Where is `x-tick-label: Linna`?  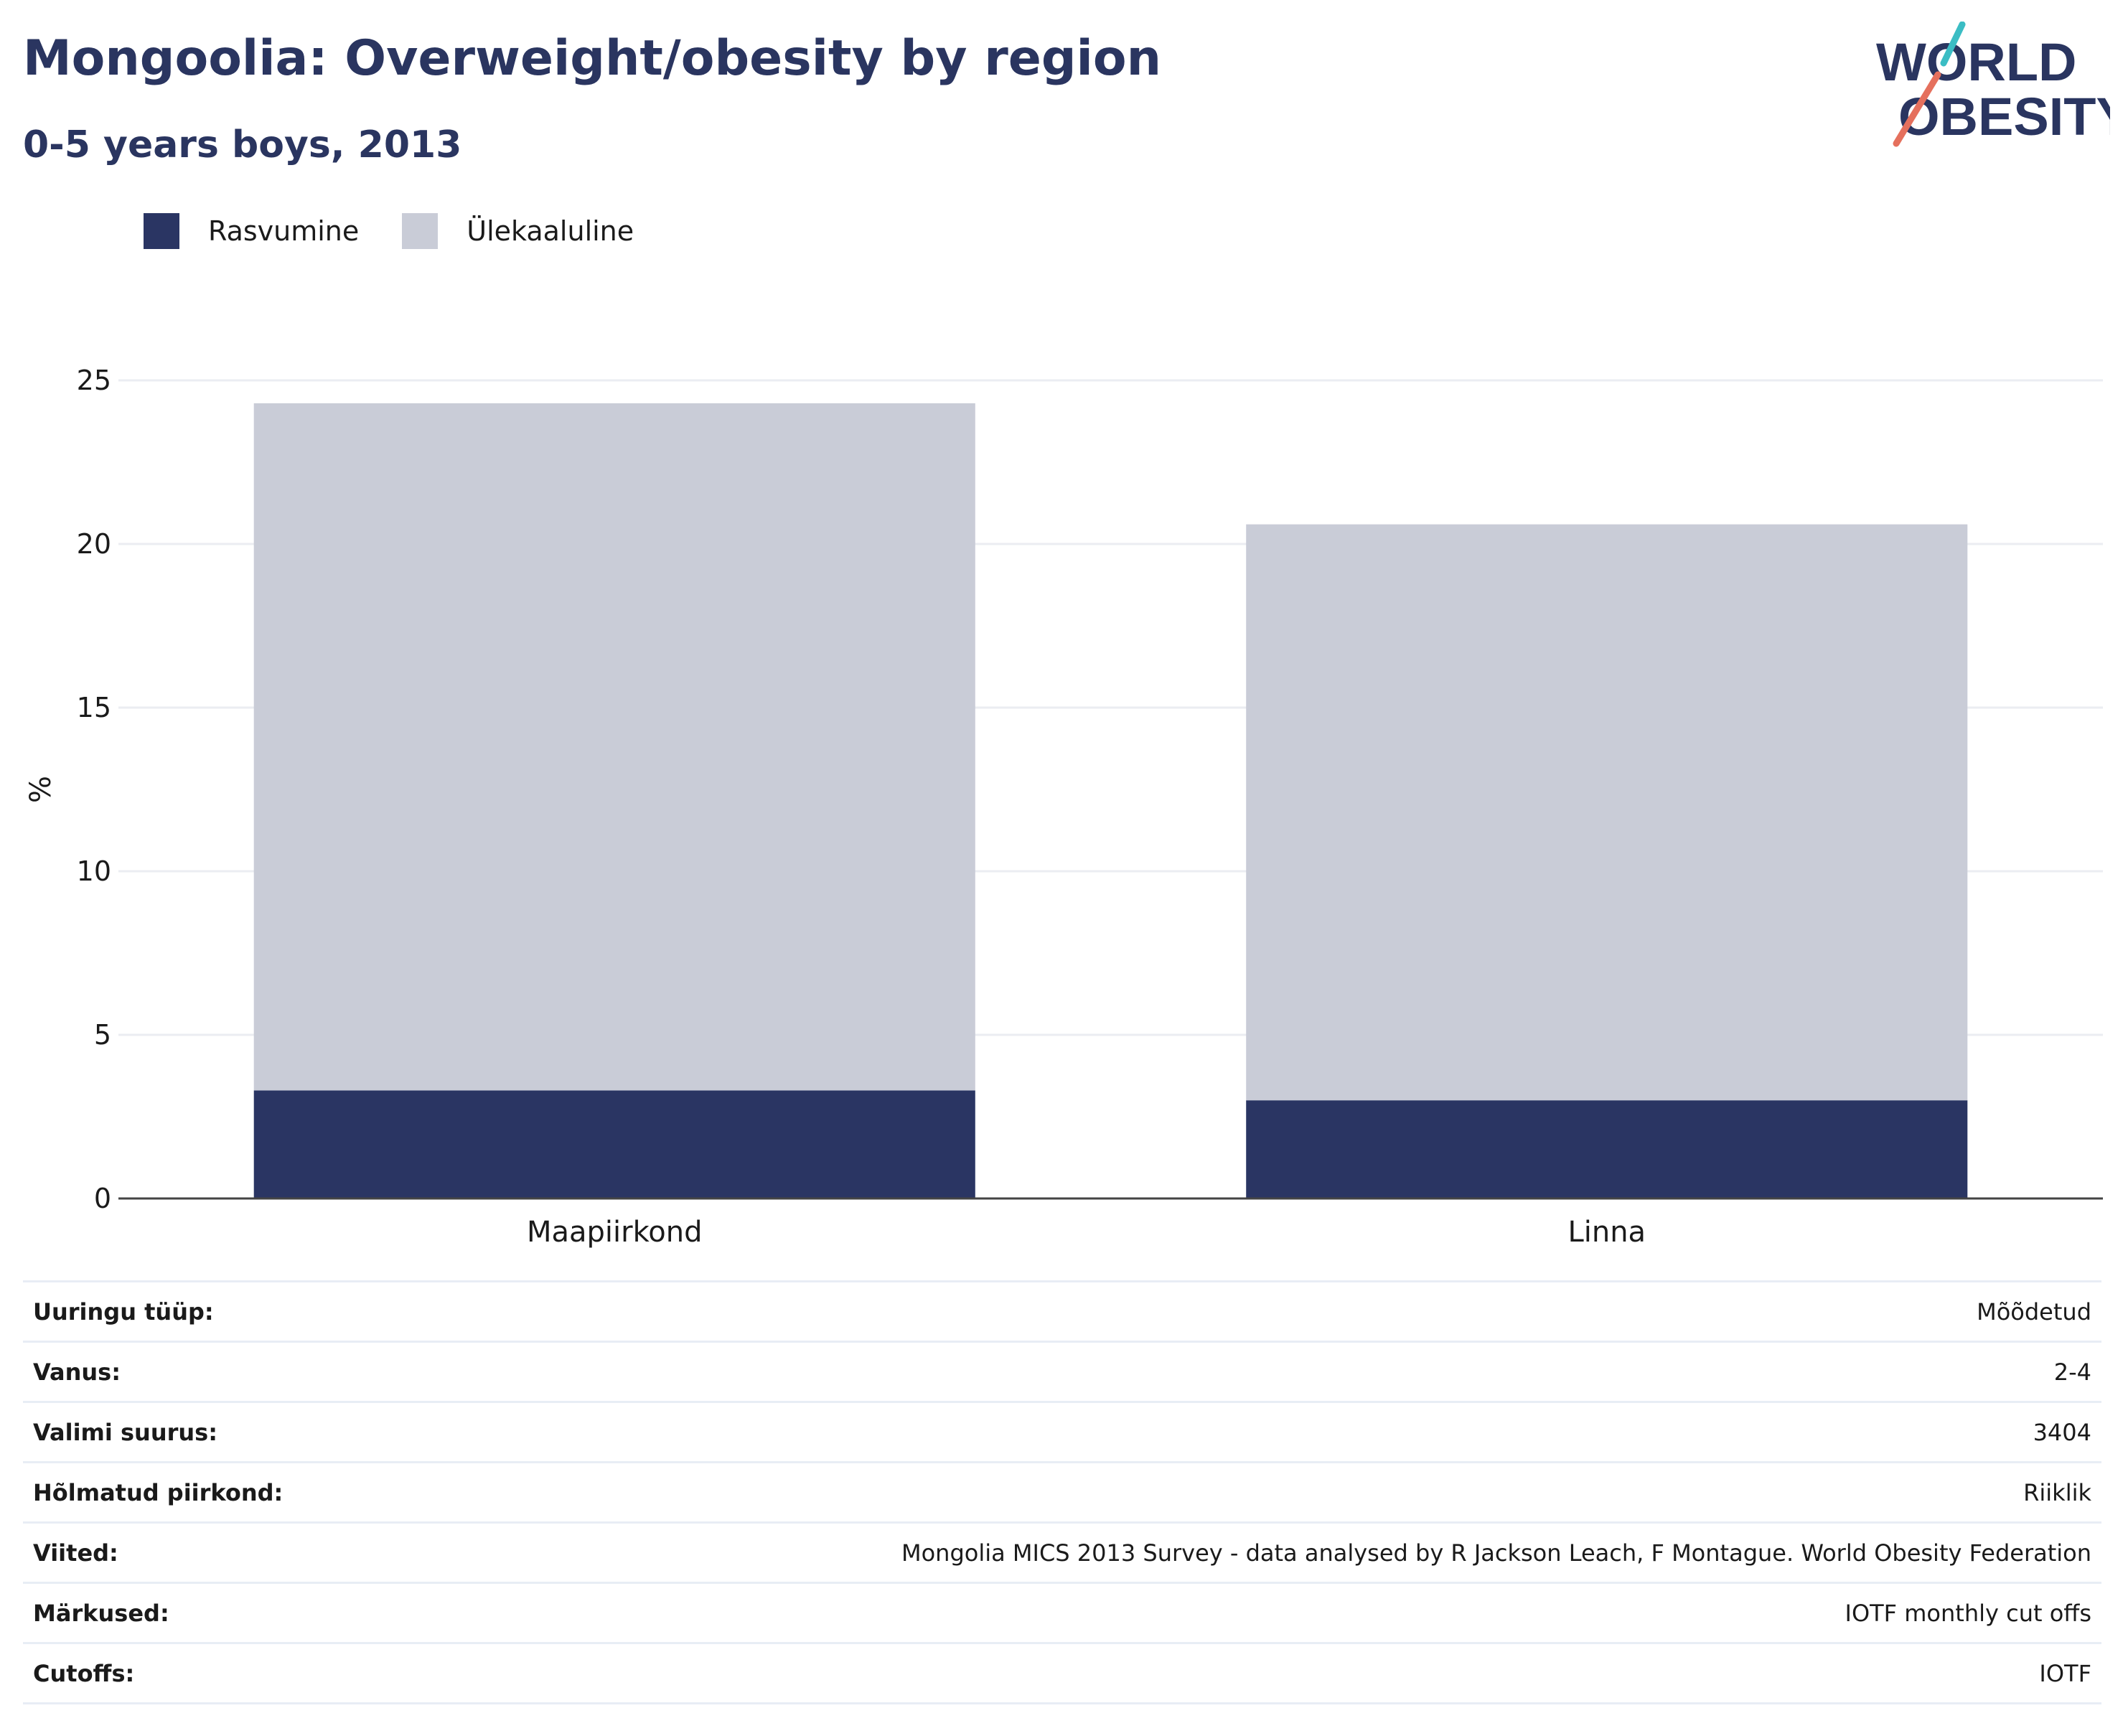
x-tick-label: Linna is located at coordinates (1606, 1232).